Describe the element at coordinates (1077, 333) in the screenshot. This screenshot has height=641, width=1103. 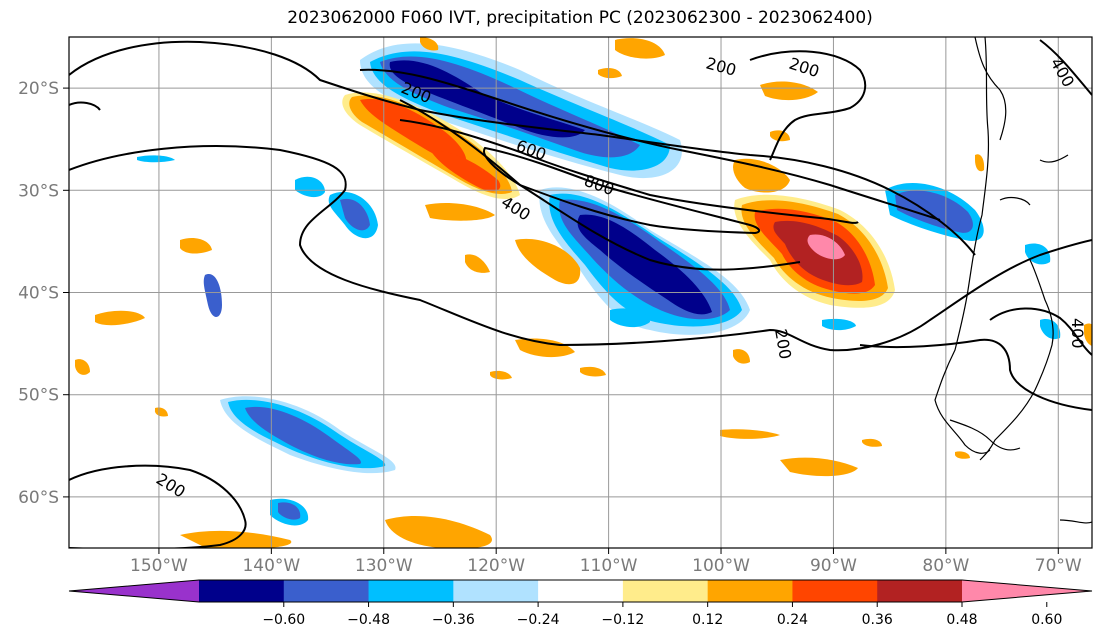
I see `ivt-label-10: 400` at that location.